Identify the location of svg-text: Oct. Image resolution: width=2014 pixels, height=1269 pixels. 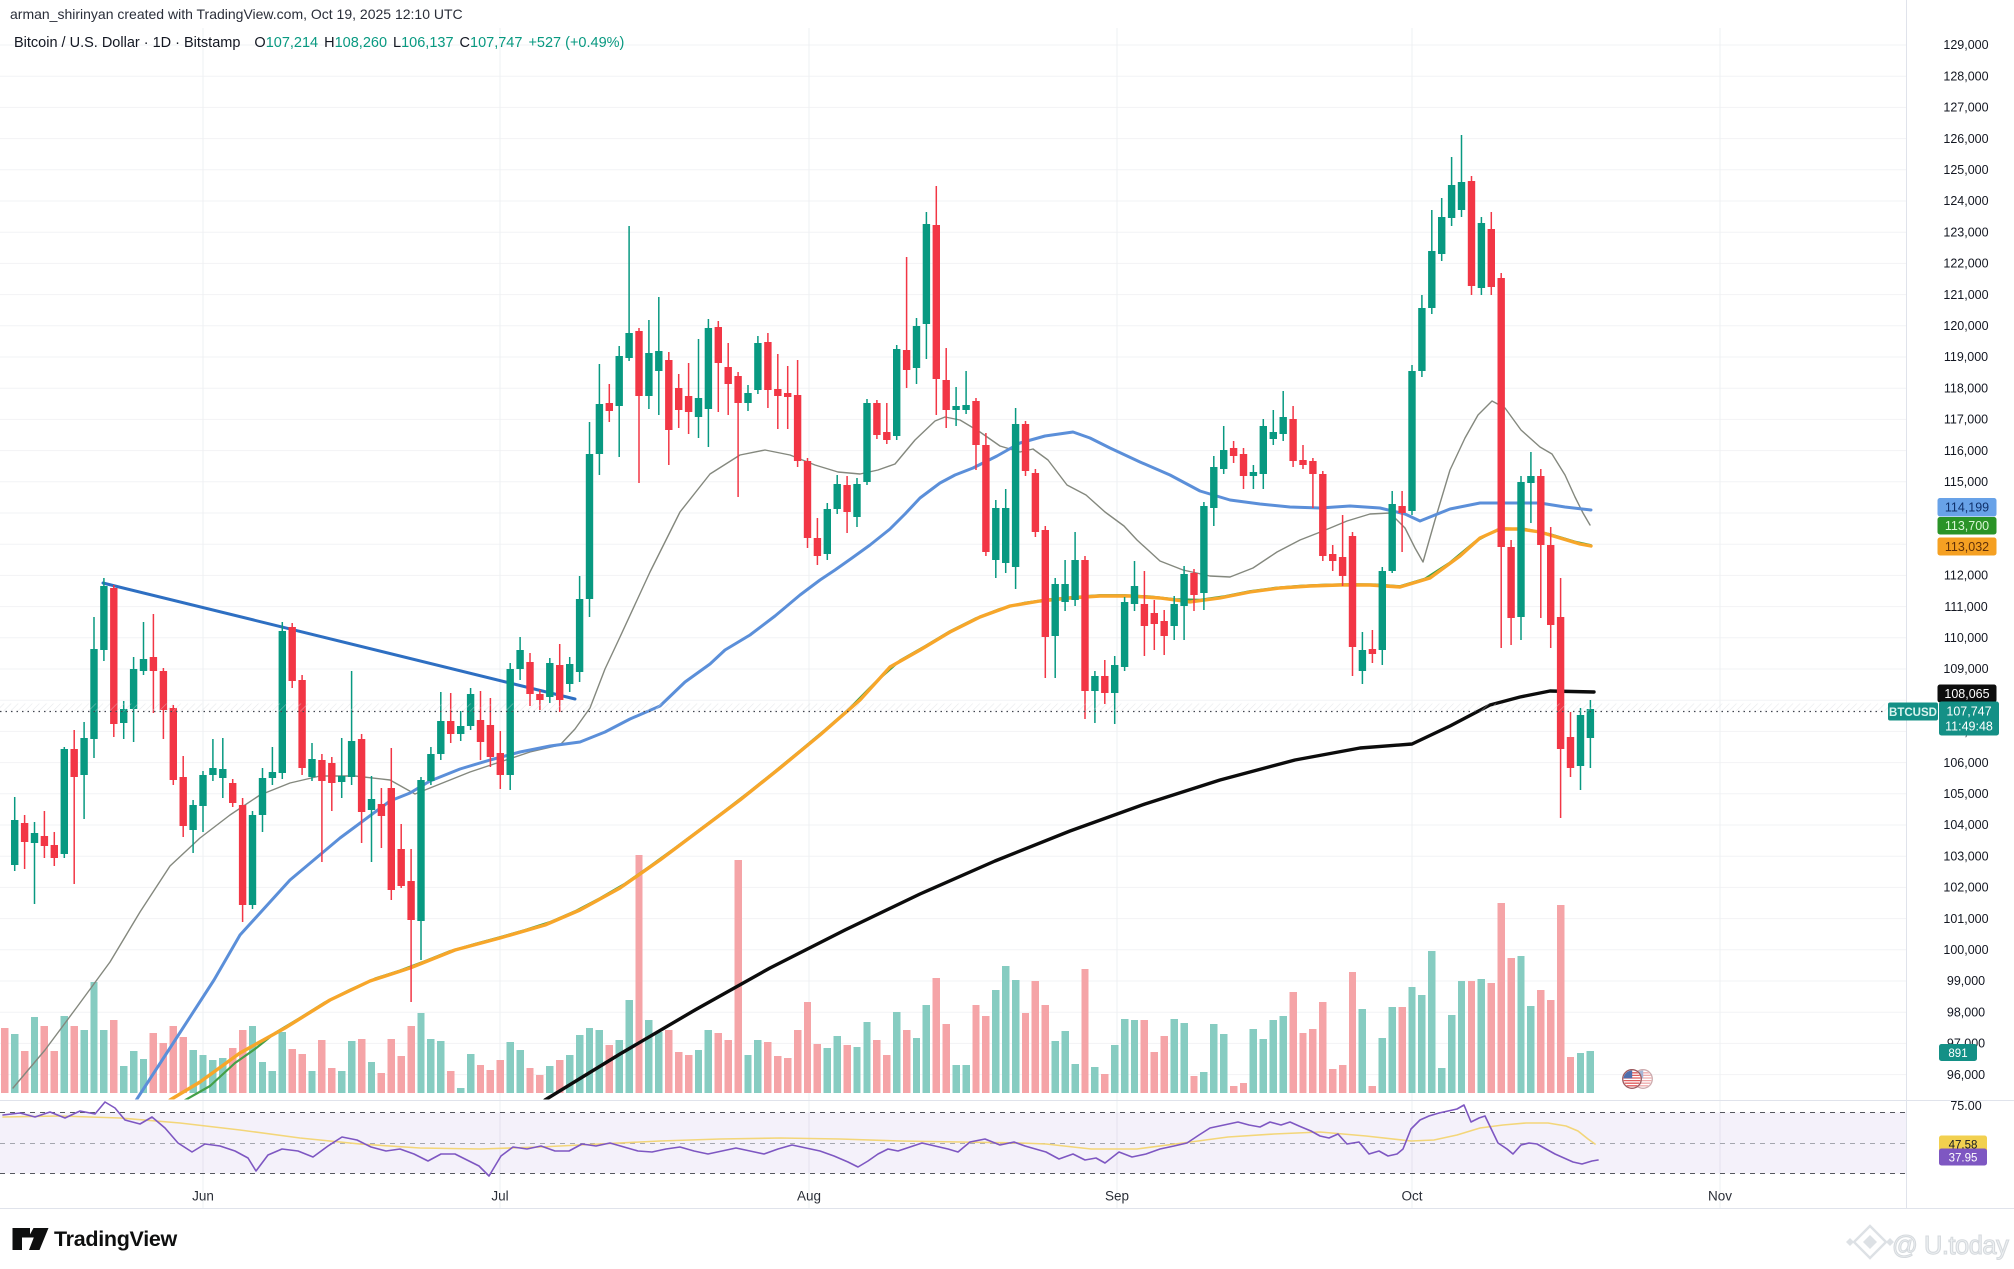
(1411, 1196).